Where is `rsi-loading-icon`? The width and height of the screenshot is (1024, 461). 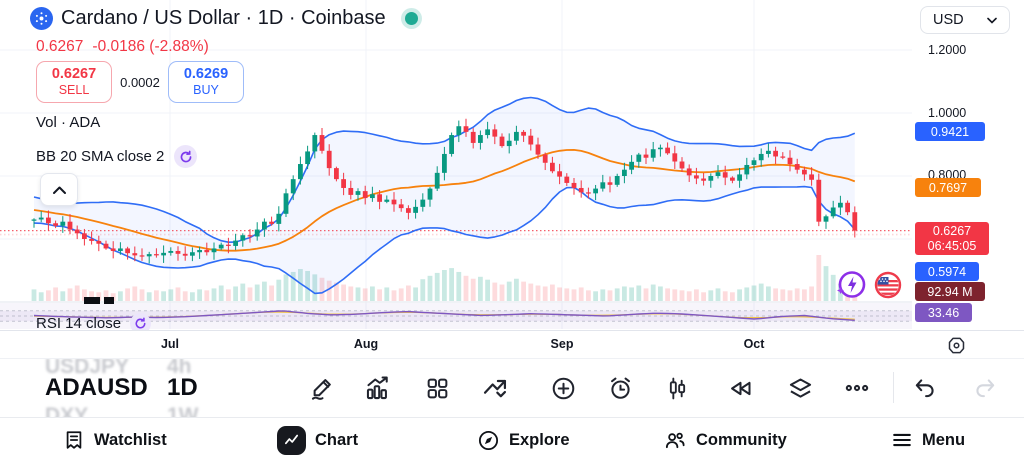 rsi-loading-icon is located at coordinates (141, 323).